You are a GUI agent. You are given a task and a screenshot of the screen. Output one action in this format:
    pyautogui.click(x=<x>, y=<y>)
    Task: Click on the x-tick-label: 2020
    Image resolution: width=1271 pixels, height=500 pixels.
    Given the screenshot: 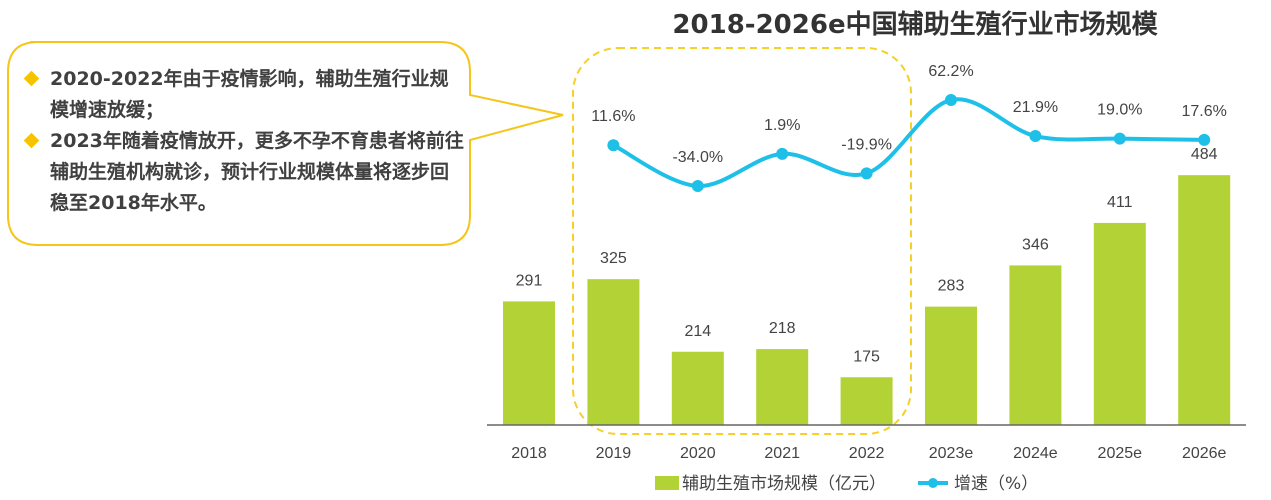 What is the action you would take?
    pyautogui.click(x=698, y=453)
    